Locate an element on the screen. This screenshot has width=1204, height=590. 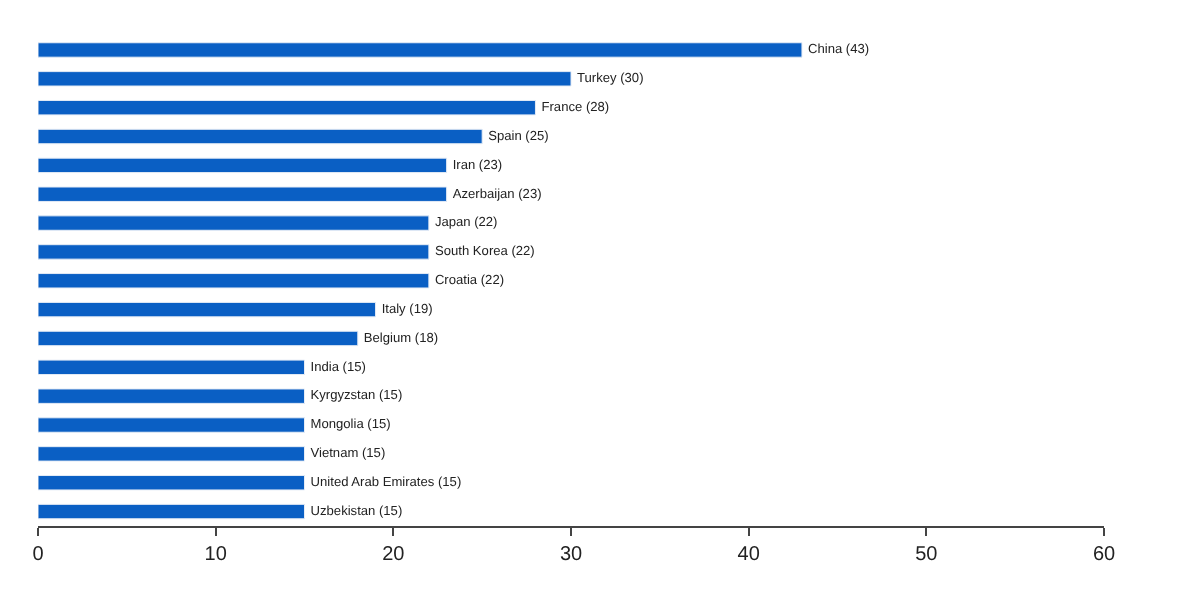
x-tick-label: 20 is located at coordinates (394, 555).